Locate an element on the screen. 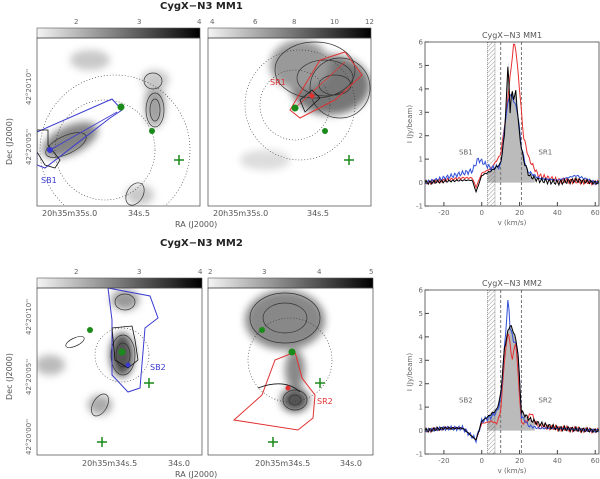 This screenshot has width=600, height=479. chart-title: CygX−N3 MM1 is located at coordinates (512, 35).